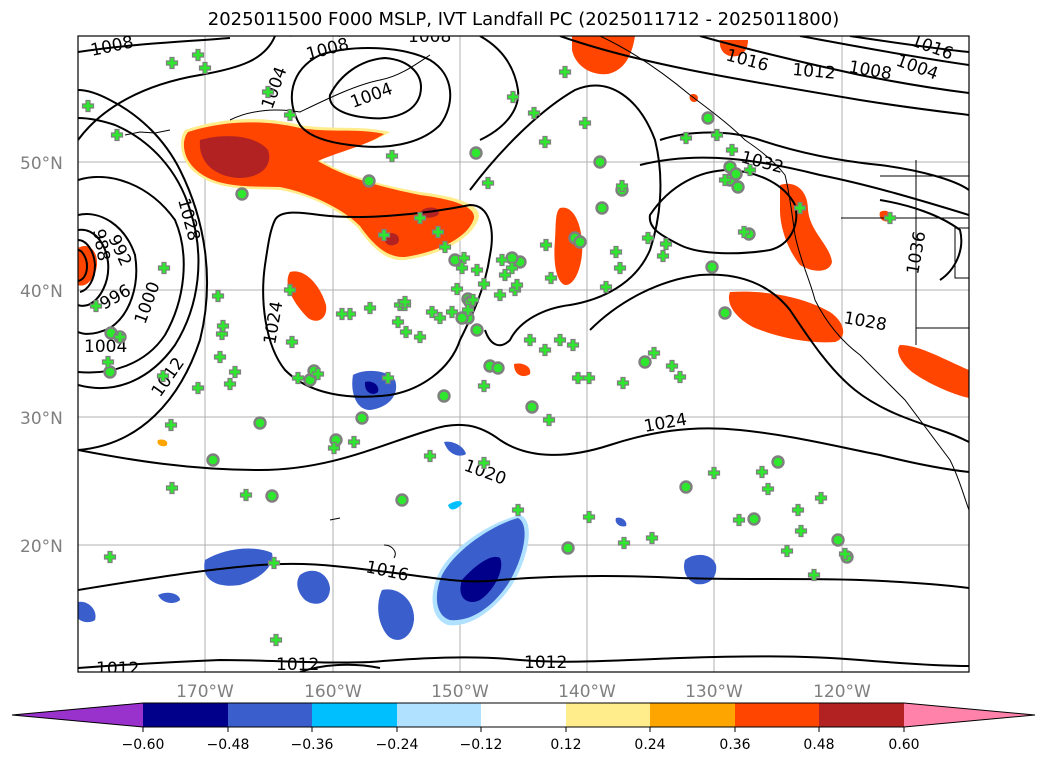 Image resolution: width=1047 pixels, height=765 pixels. Describe the element at coordinates (41, 547) in the screenshot. I see `lat-label: 20°N` at that location.